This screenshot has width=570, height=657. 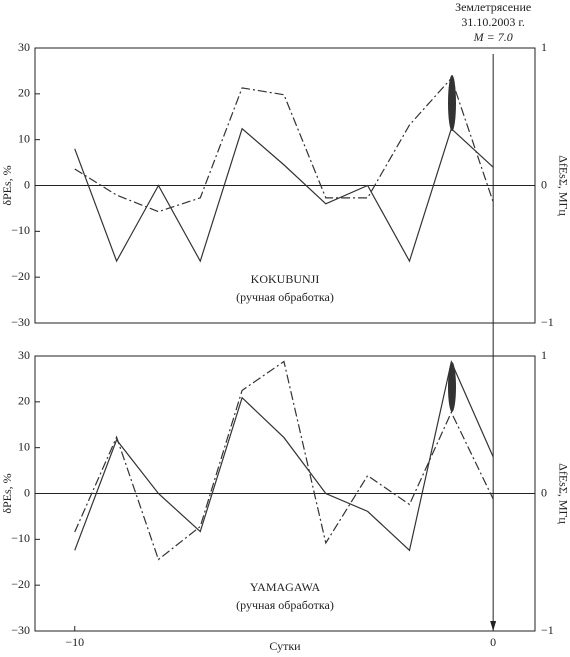 I want to click on x-tick-label: 0, so click(x=493, y=642).